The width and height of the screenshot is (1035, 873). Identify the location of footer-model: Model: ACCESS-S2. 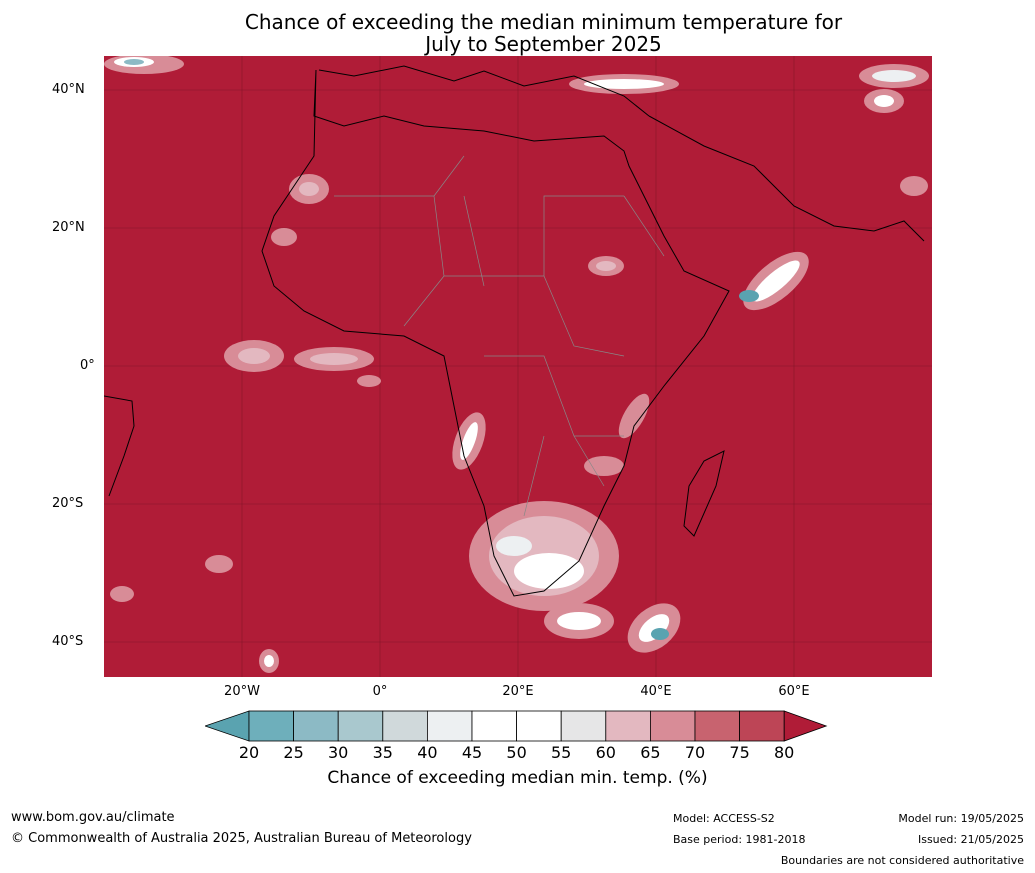
(724, 818).